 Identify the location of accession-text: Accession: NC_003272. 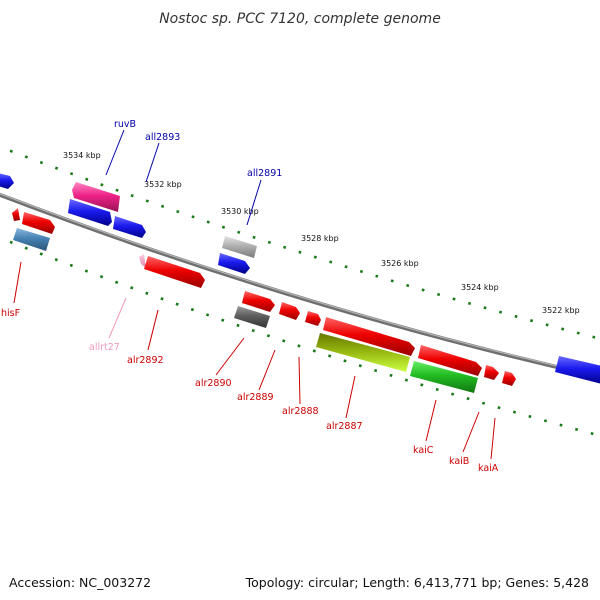
(80, 582).